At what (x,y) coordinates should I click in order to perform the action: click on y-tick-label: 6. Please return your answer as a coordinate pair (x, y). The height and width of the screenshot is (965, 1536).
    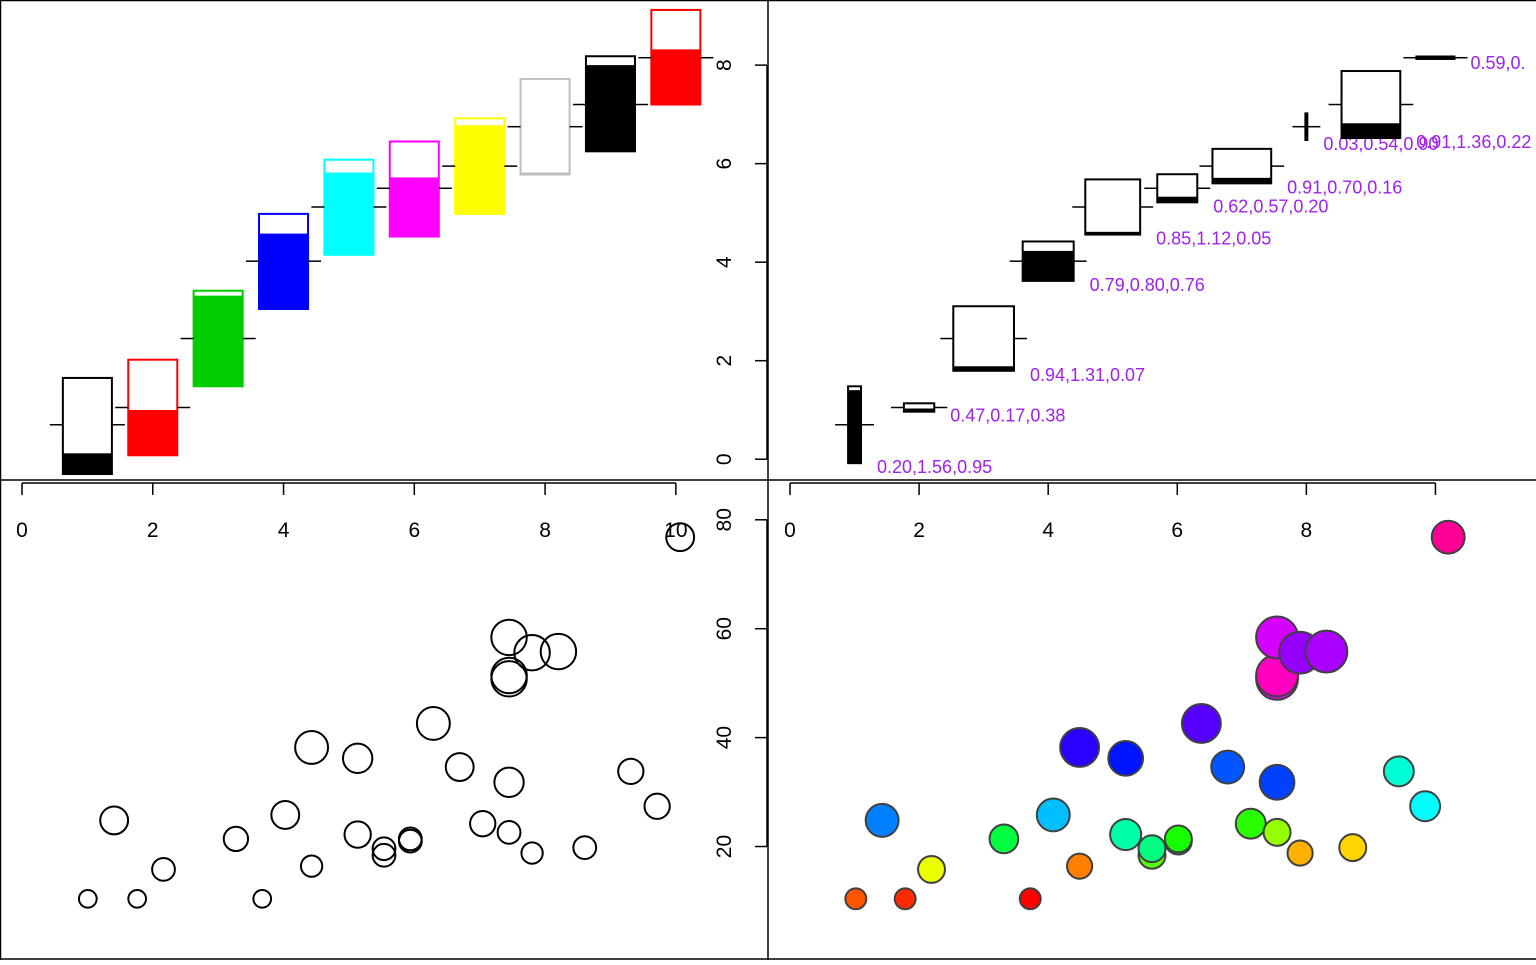
    Looking at the image, I should click on (724, 164).